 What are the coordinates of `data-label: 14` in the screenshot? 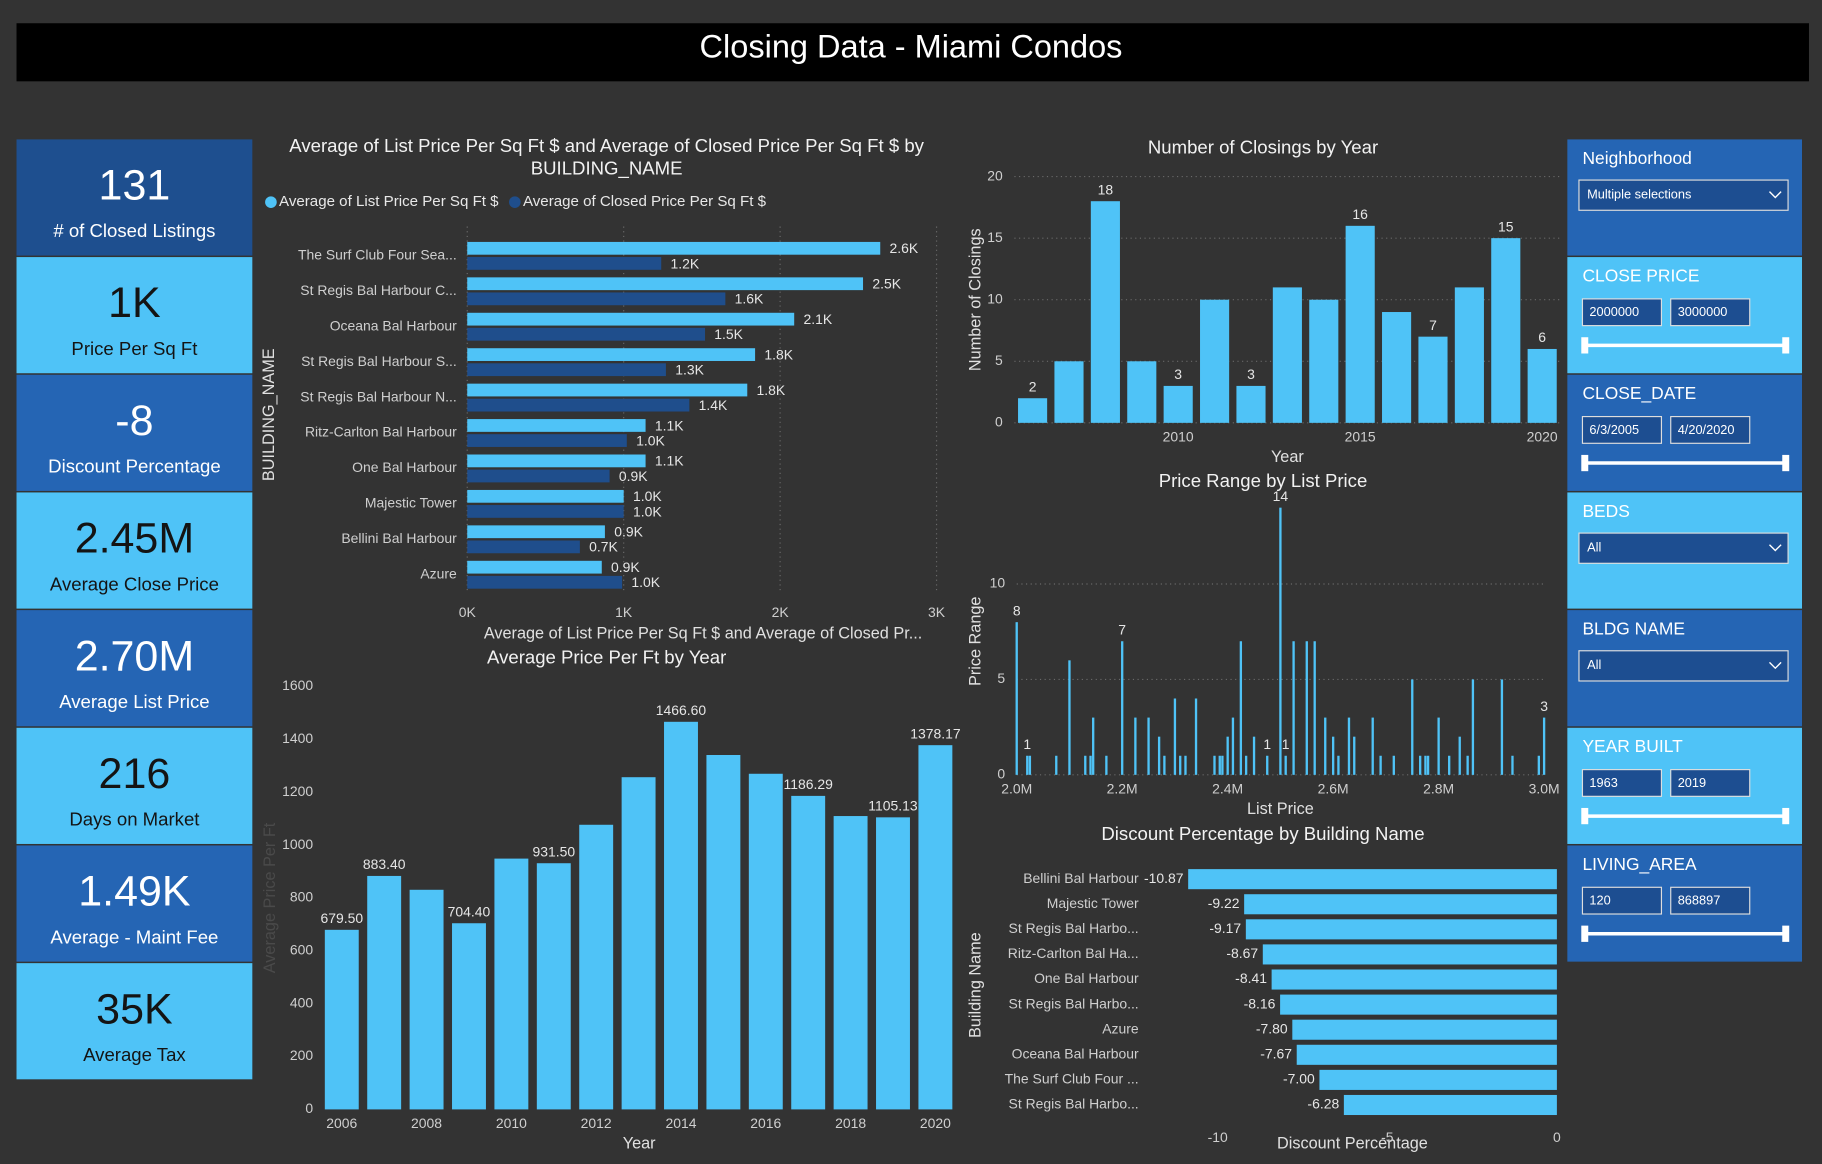 It's located at (1281, 496).